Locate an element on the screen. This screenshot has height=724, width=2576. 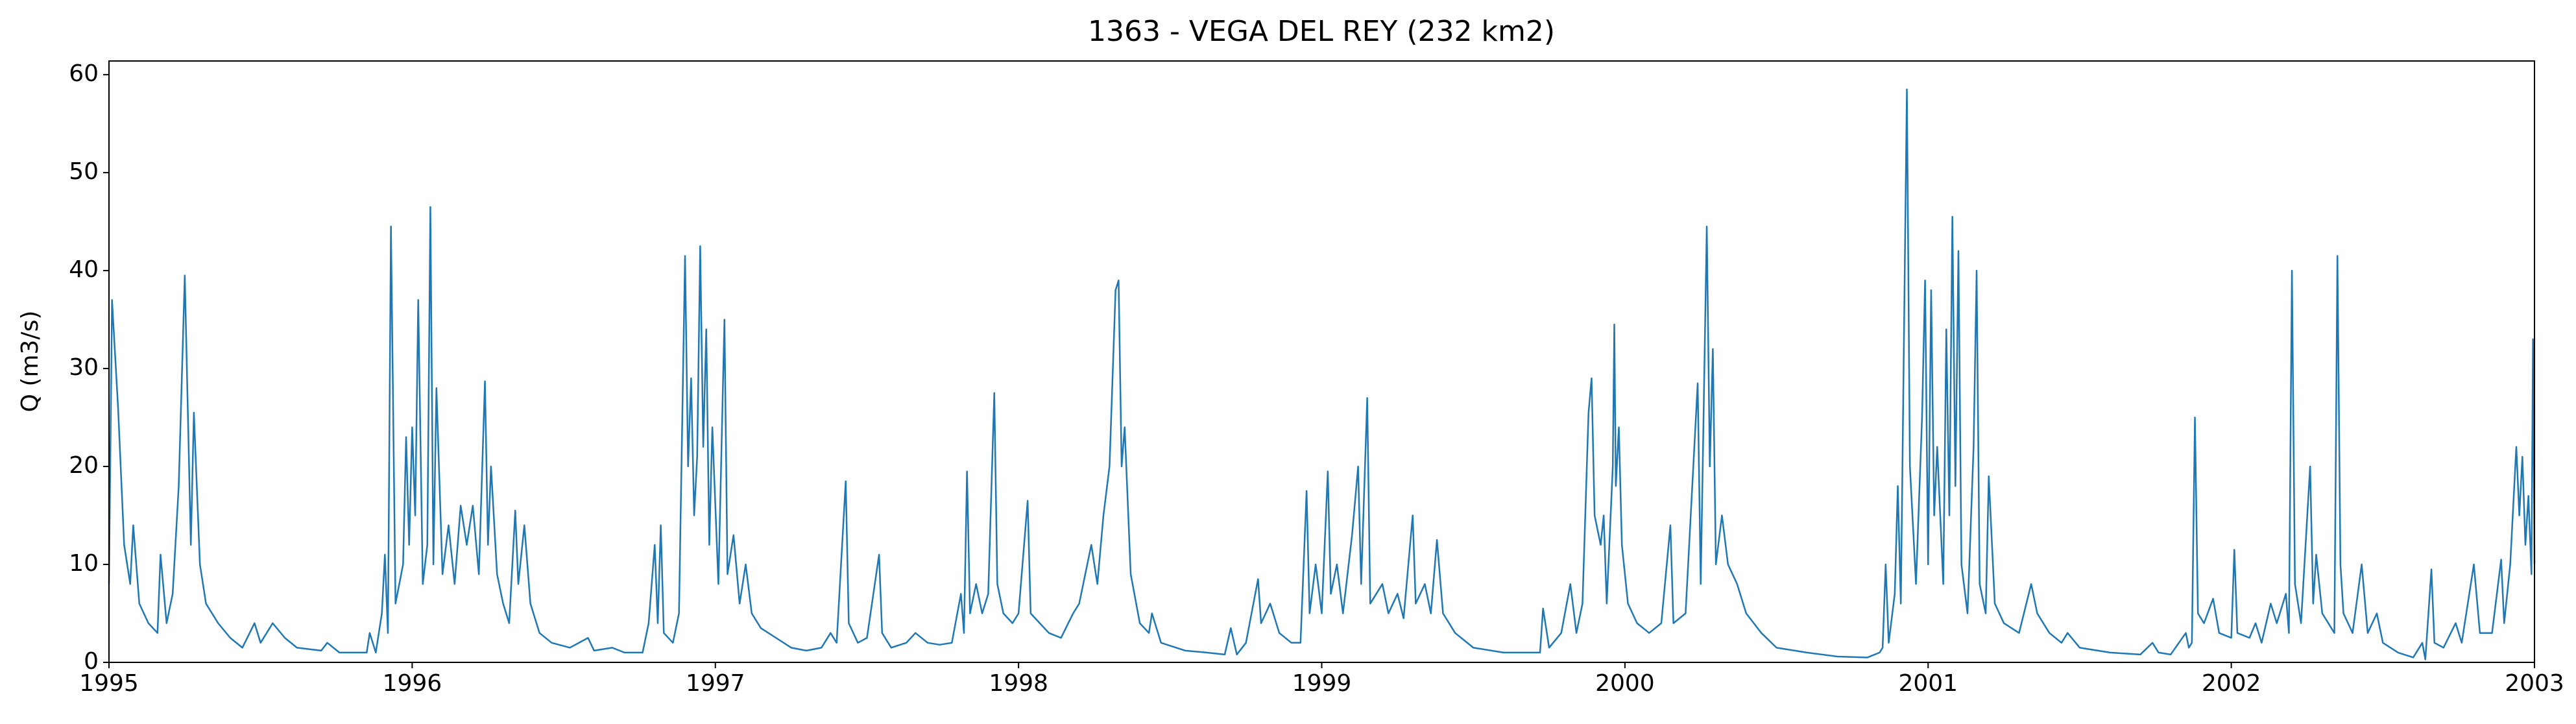
y-tick-label: 30 is located at coordinates (84, 367).